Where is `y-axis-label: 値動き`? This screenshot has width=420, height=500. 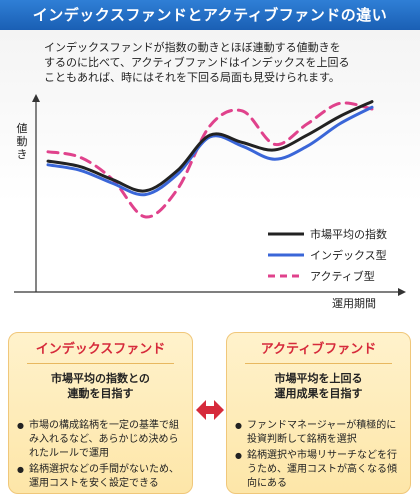 y-axis-label: 値動き is located at coordinates (22, 141).